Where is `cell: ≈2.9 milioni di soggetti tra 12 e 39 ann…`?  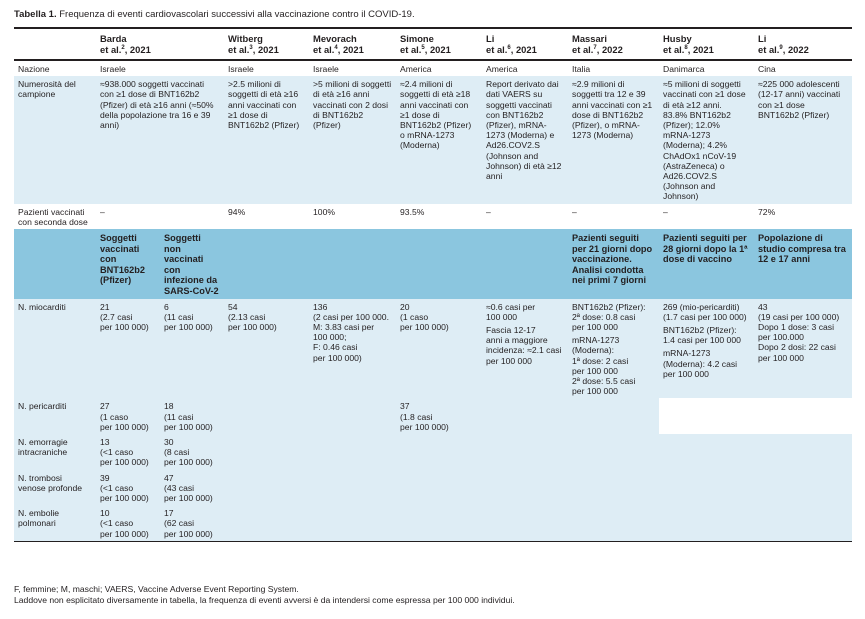 cell: ≈2.9 milioni di soggetti tra 12 e 39 ann… is located at coordinates (614, 140).